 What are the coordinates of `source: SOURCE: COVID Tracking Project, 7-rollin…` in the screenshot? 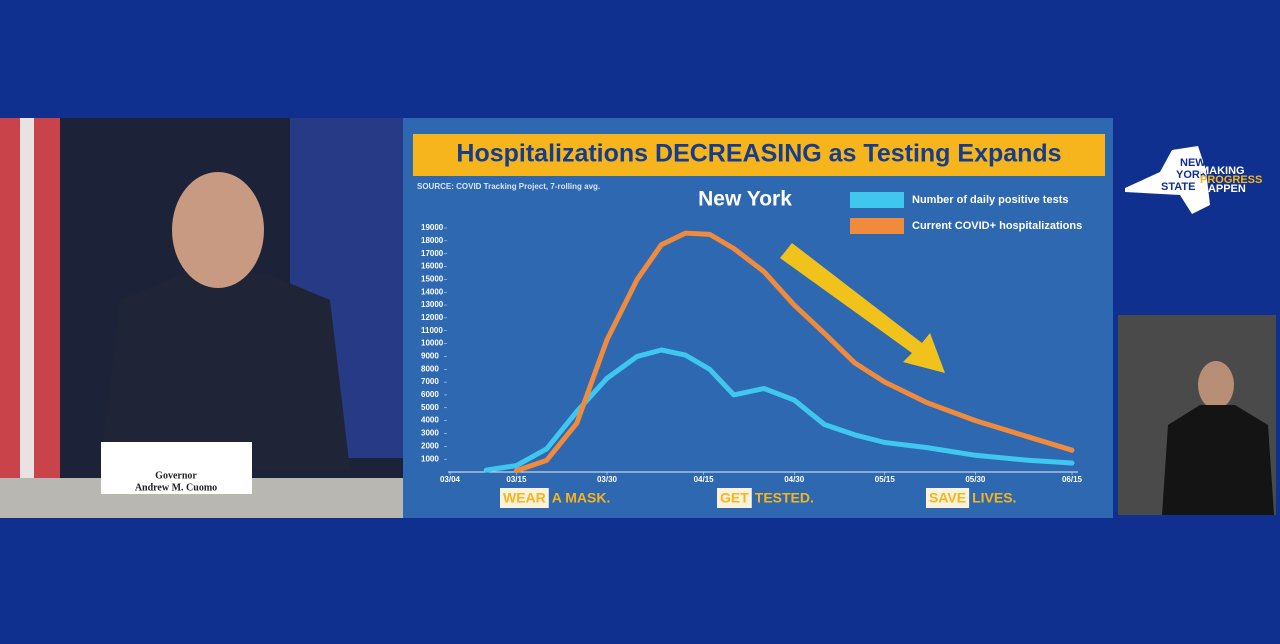 It's located at (508, 186).